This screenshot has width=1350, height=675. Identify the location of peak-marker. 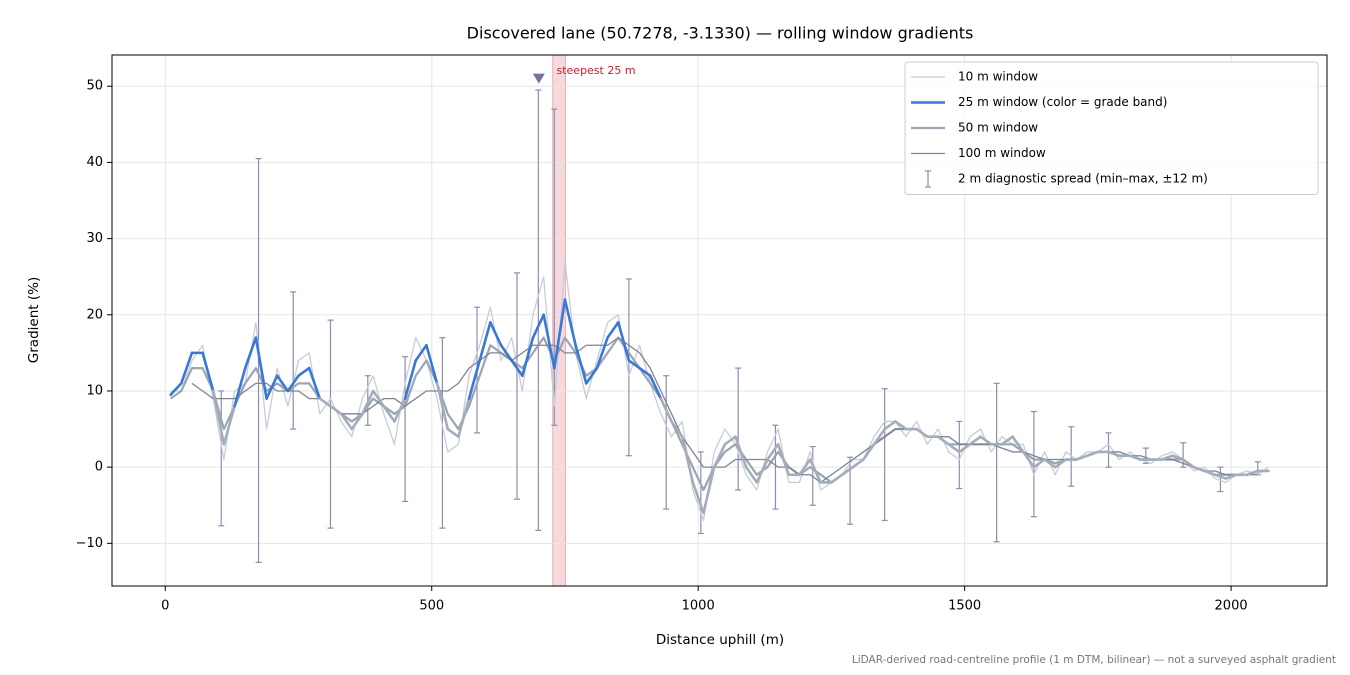
(538, 78).